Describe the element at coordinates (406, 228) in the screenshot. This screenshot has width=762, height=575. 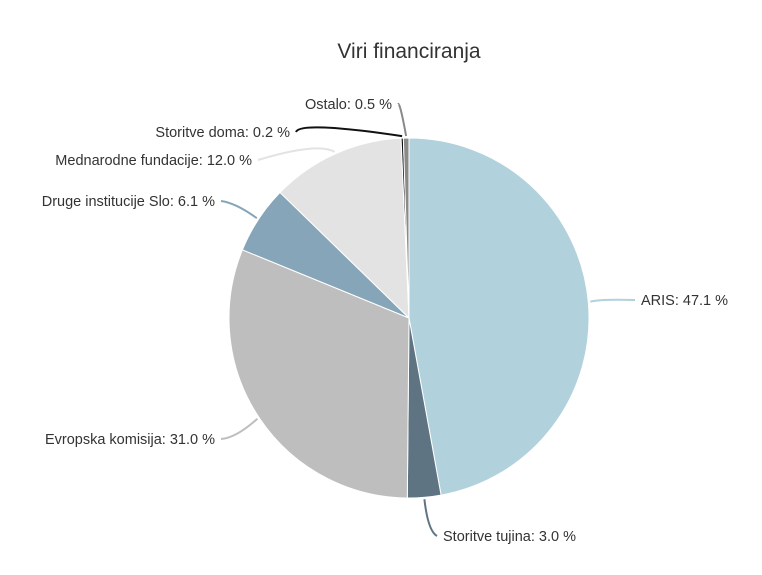
I see `pie-slice-ostalo` at that location.